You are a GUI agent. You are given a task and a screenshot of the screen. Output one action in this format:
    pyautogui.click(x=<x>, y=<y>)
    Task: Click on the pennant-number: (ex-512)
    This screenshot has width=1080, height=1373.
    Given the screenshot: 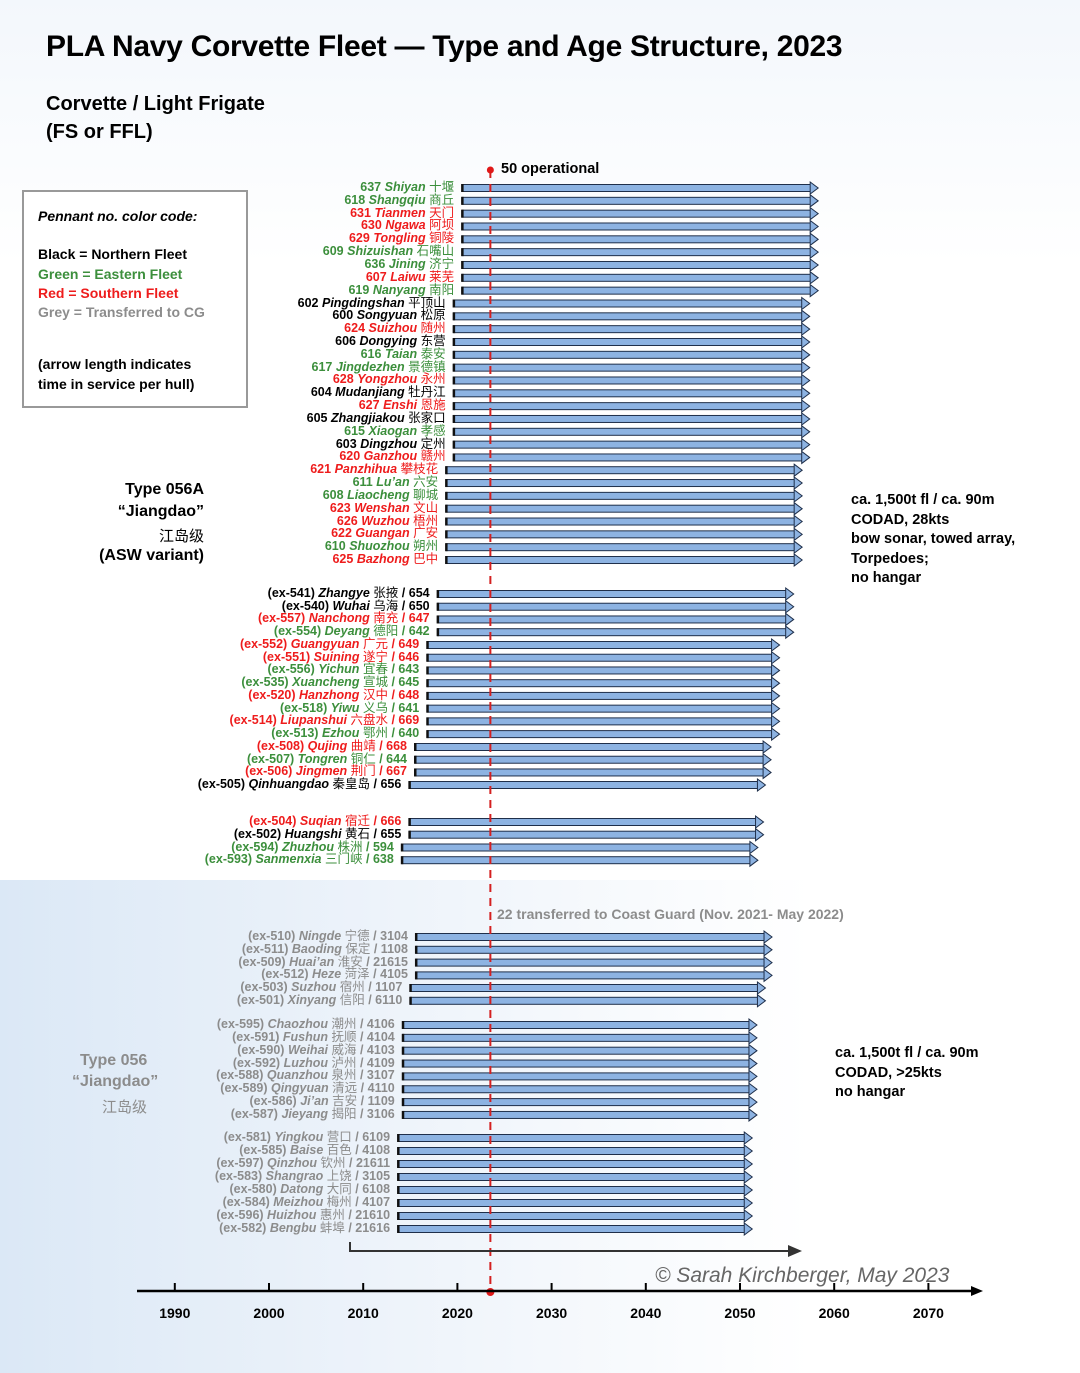 What is the action you would take?
    pyautogui.click(x=285, y=974)
    